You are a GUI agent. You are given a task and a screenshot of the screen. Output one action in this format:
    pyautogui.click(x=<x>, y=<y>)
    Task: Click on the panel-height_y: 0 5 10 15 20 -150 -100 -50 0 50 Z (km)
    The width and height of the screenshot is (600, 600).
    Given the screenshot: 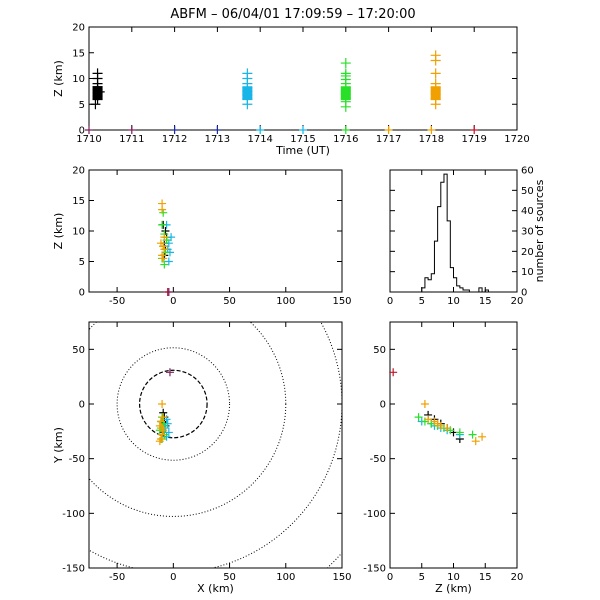 What is the action you would take?
    pyautogui.click(x=443, y=458)
    